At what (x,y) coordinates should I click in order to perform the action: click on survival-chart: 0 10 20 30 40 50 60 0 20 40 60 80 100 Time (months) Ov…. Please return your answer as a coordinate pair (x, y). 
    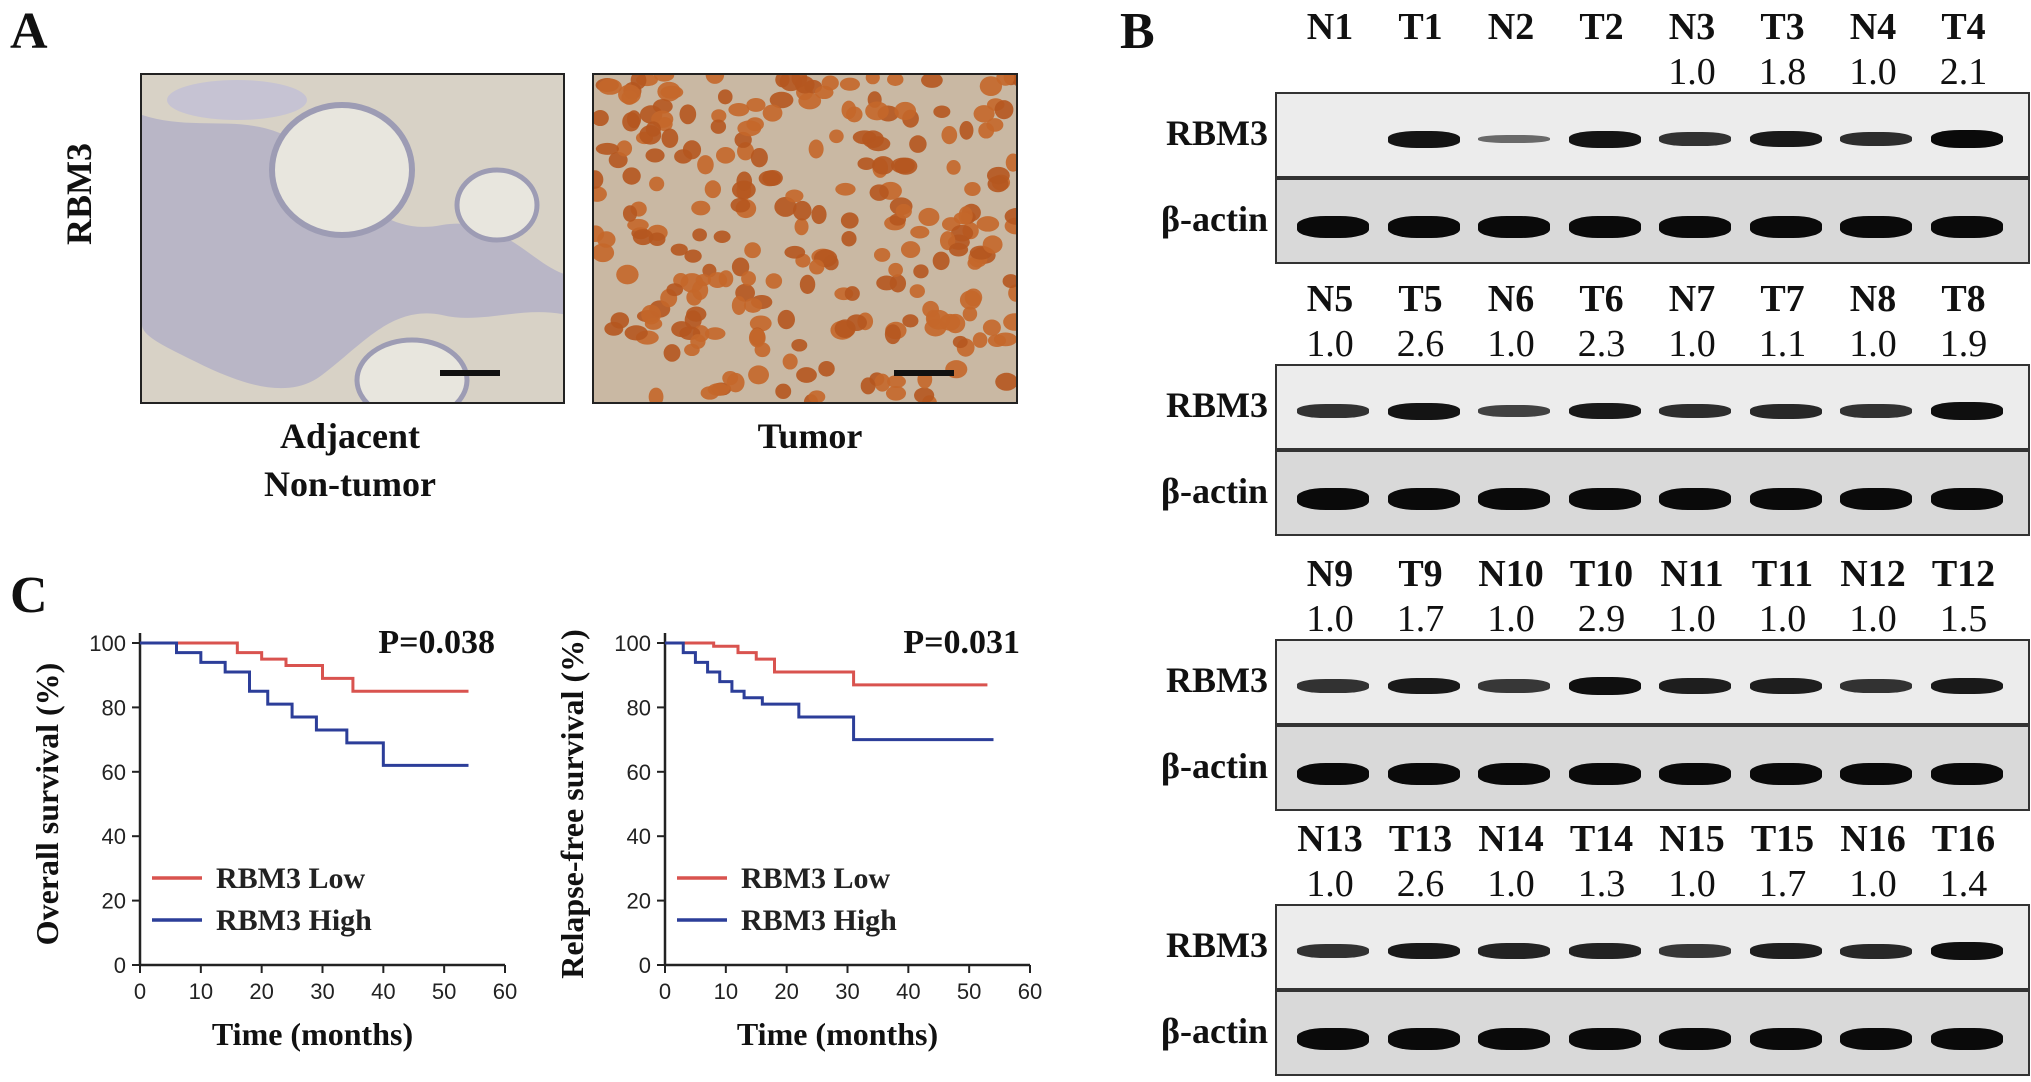
    Looking at the image, I should click on (273, 838).